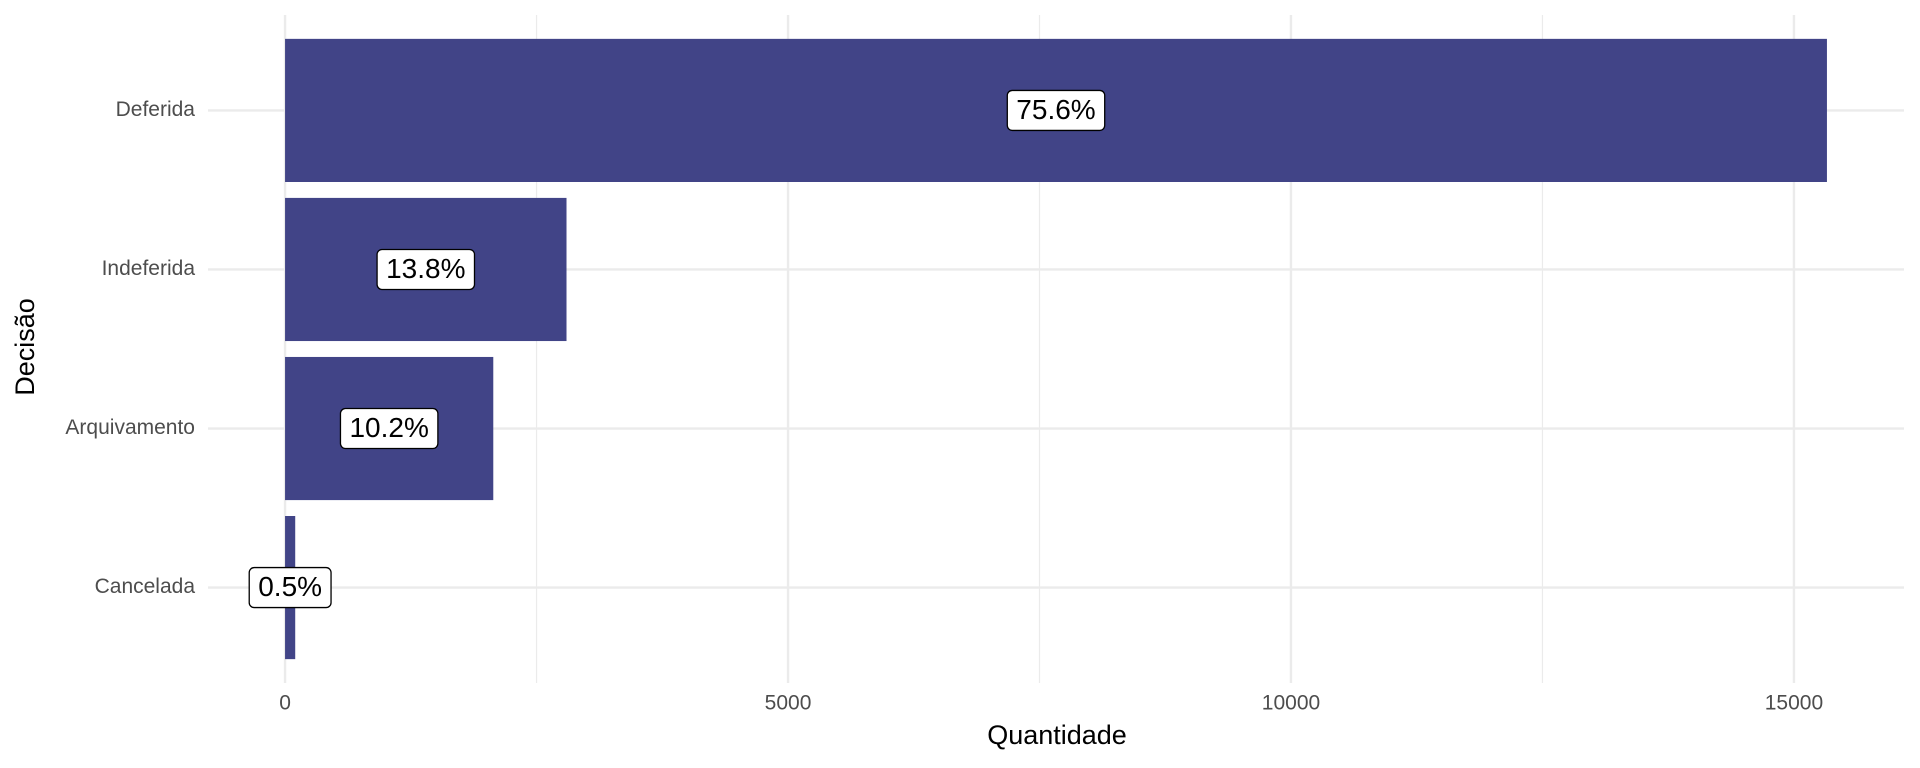 The height and width of the screenshot is (768, 1920). I want to click on x-tick-label: 10000, so click(1291, 703).